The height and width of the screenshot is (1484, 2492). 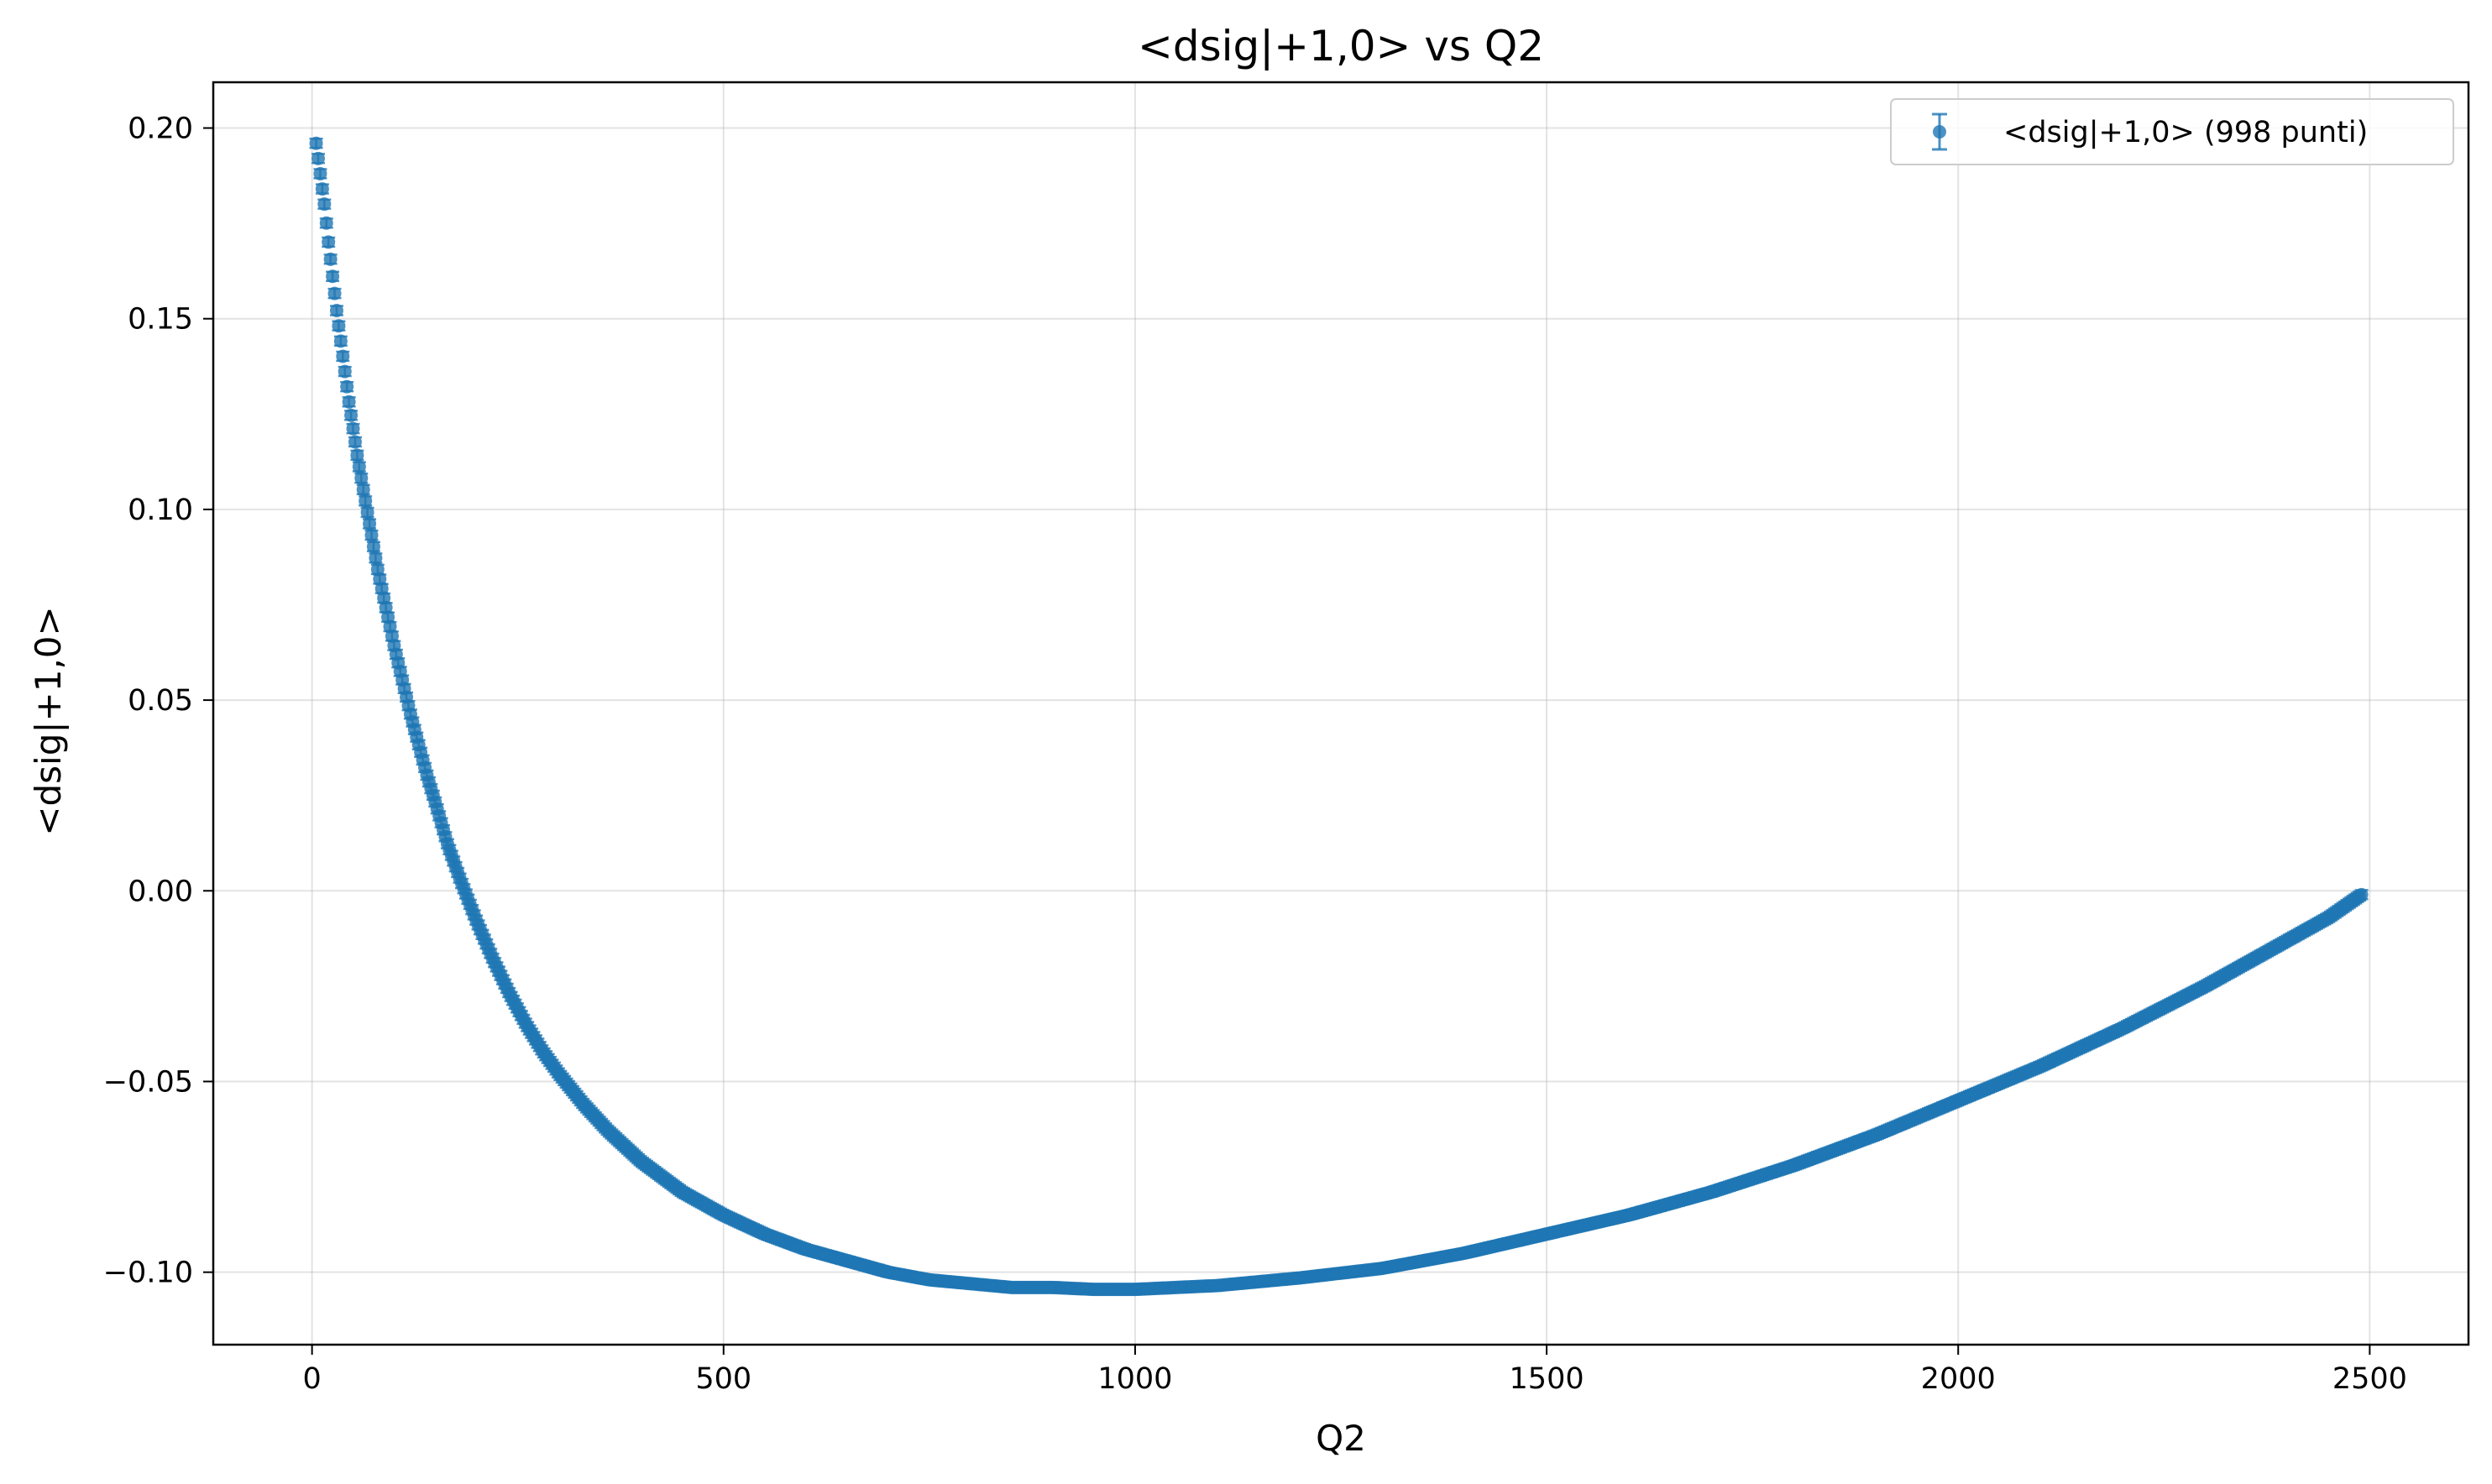 What do you see at coordinates (1959, 1379) in the screenshot?
I see `x-tick-label: 2000` at bounding box center [1959, 1379].